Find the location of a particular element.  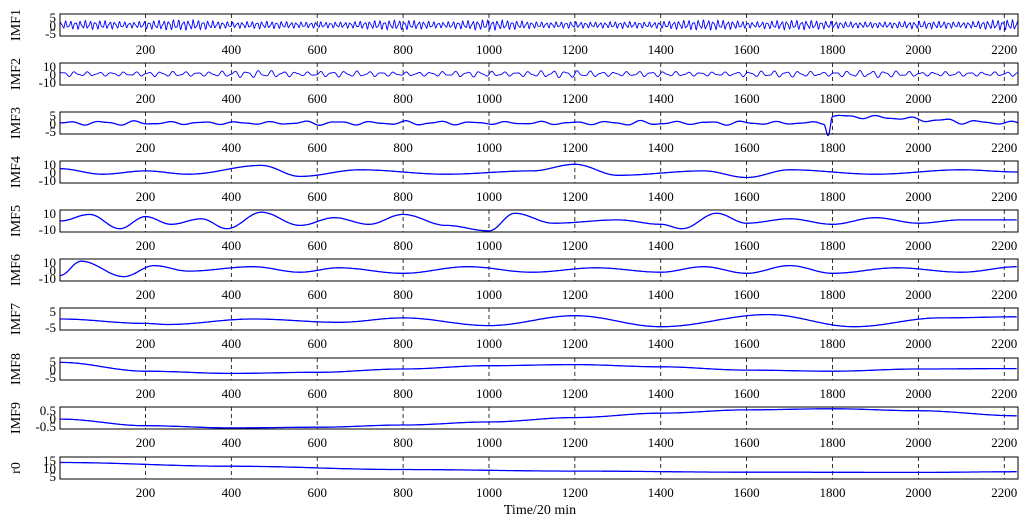

series-line-imf9 is located at coordinates (538, 418).